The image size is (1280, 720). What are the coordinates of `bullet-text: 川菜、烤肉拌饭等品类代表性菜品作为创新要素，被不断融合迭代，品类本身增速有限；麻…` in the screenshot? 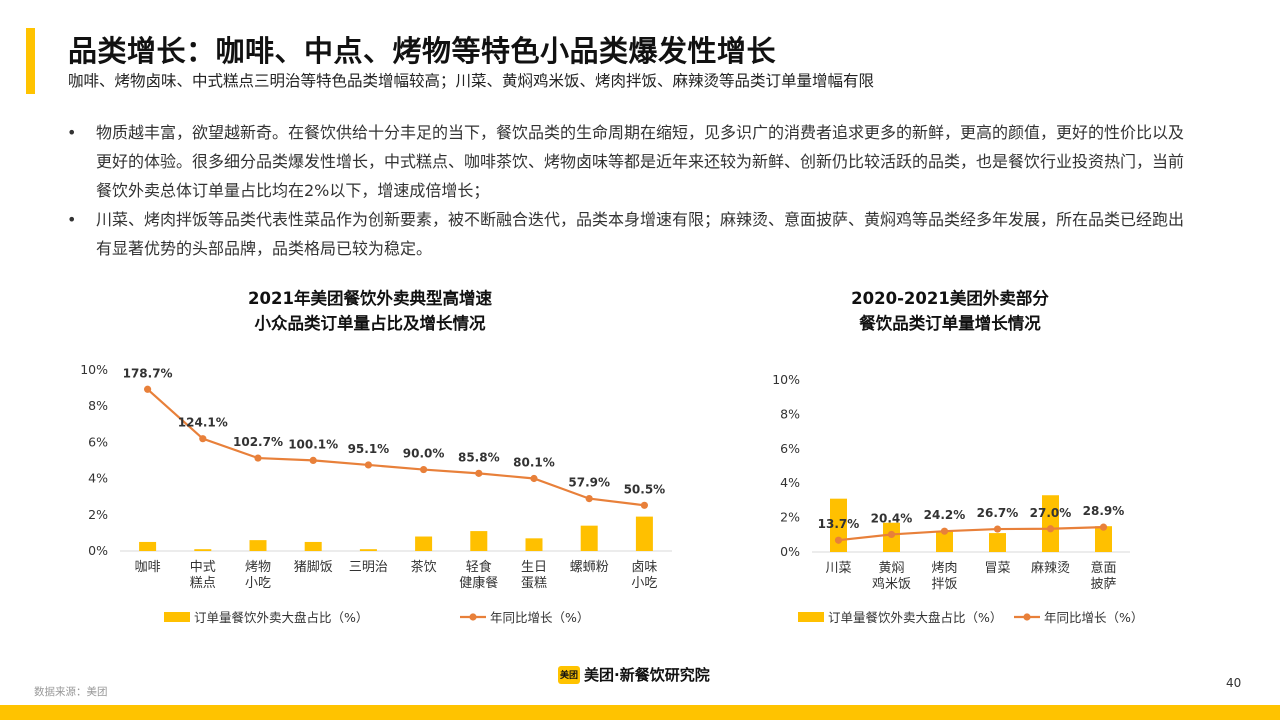 It's located at (640, 234).